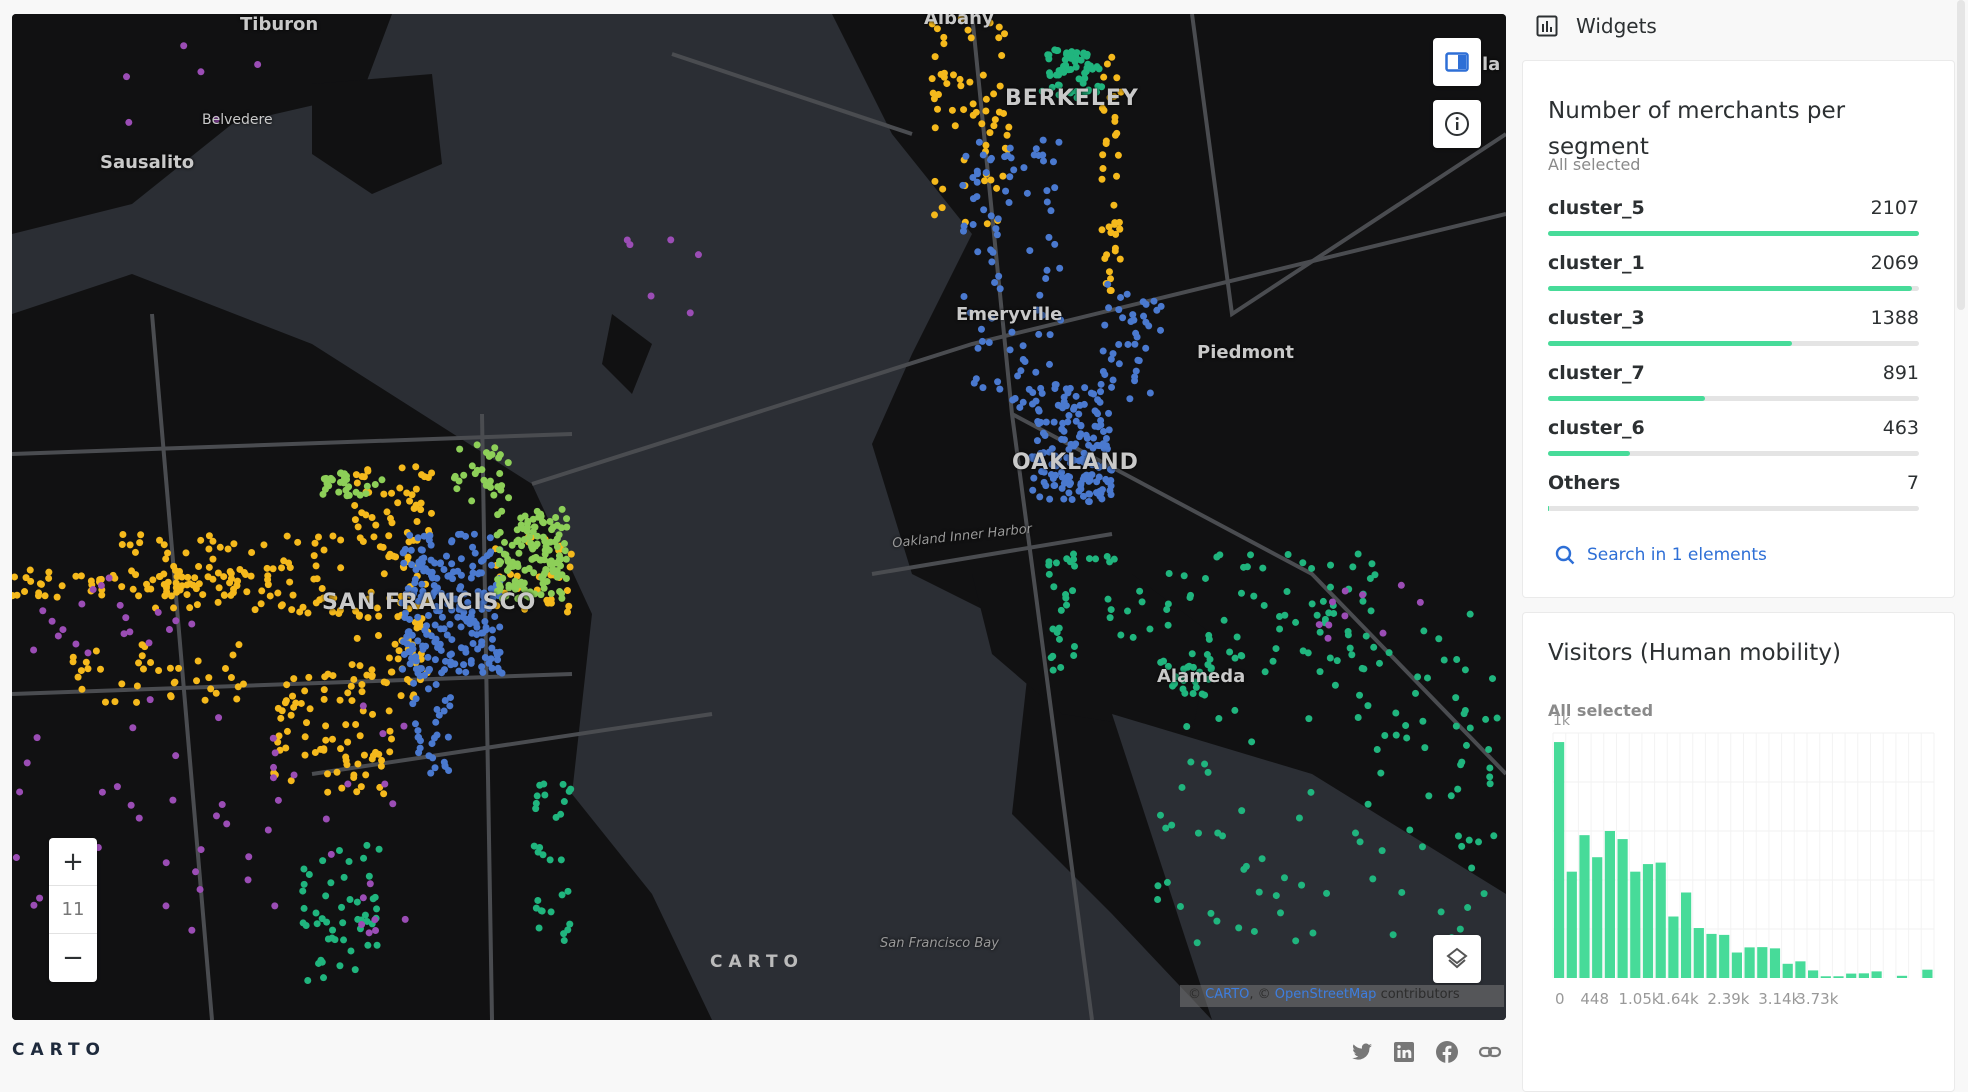  Describe the element at coordinates (1733, 381) in the screenshot. I see `category-item: cluster_7 891` at that location.